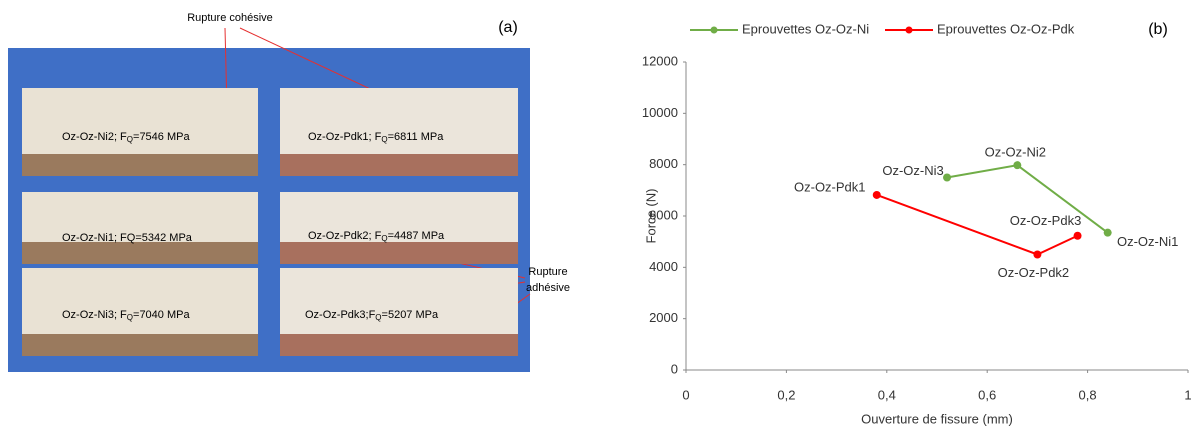 The image size is (1196, 428). I want to click on label-text: Oz-Oz-Ni2; F, so click(94, 137).